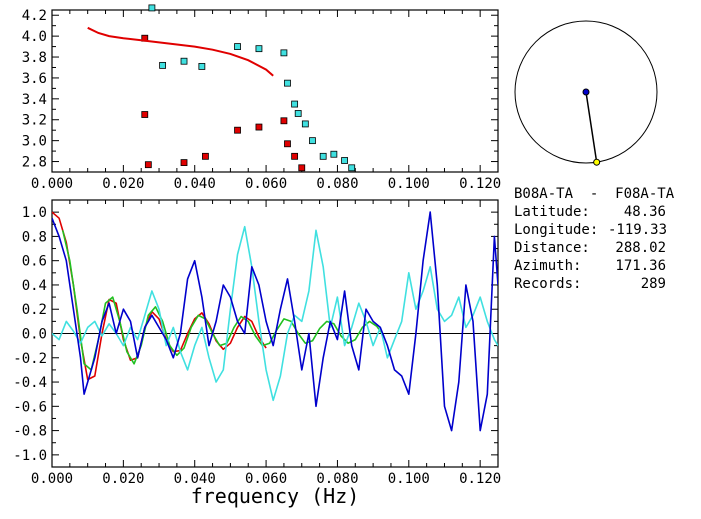  What do you see at coordinates (275, 496) in the screenshot?
I see `x-axis-label: frequency (Hz)` at bounding box center [275, 496].